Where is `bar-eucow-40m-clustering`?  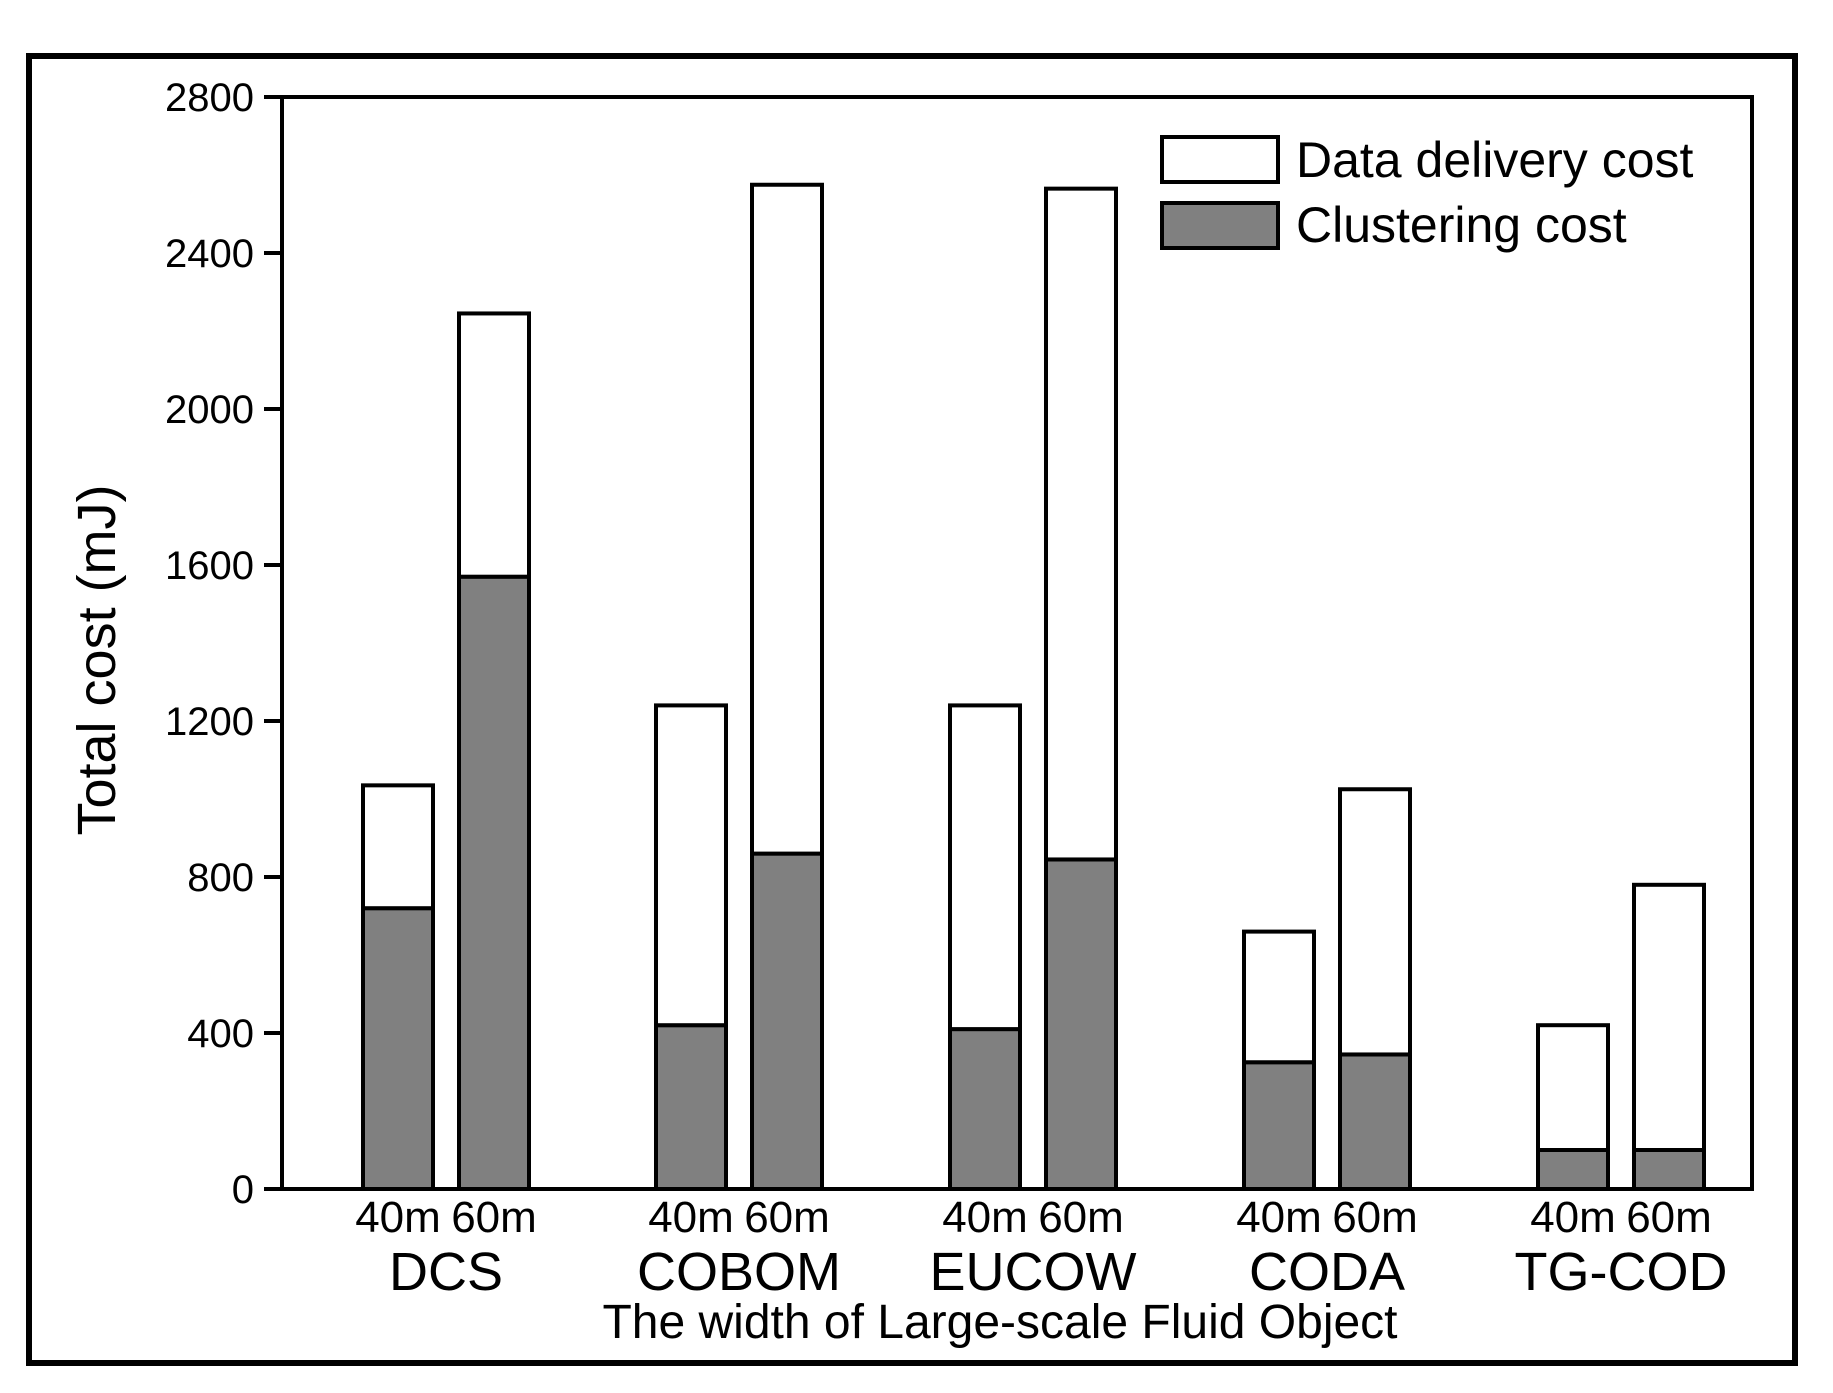 bar-eucow-40m-clustering is located at coordinates (985, 1109).